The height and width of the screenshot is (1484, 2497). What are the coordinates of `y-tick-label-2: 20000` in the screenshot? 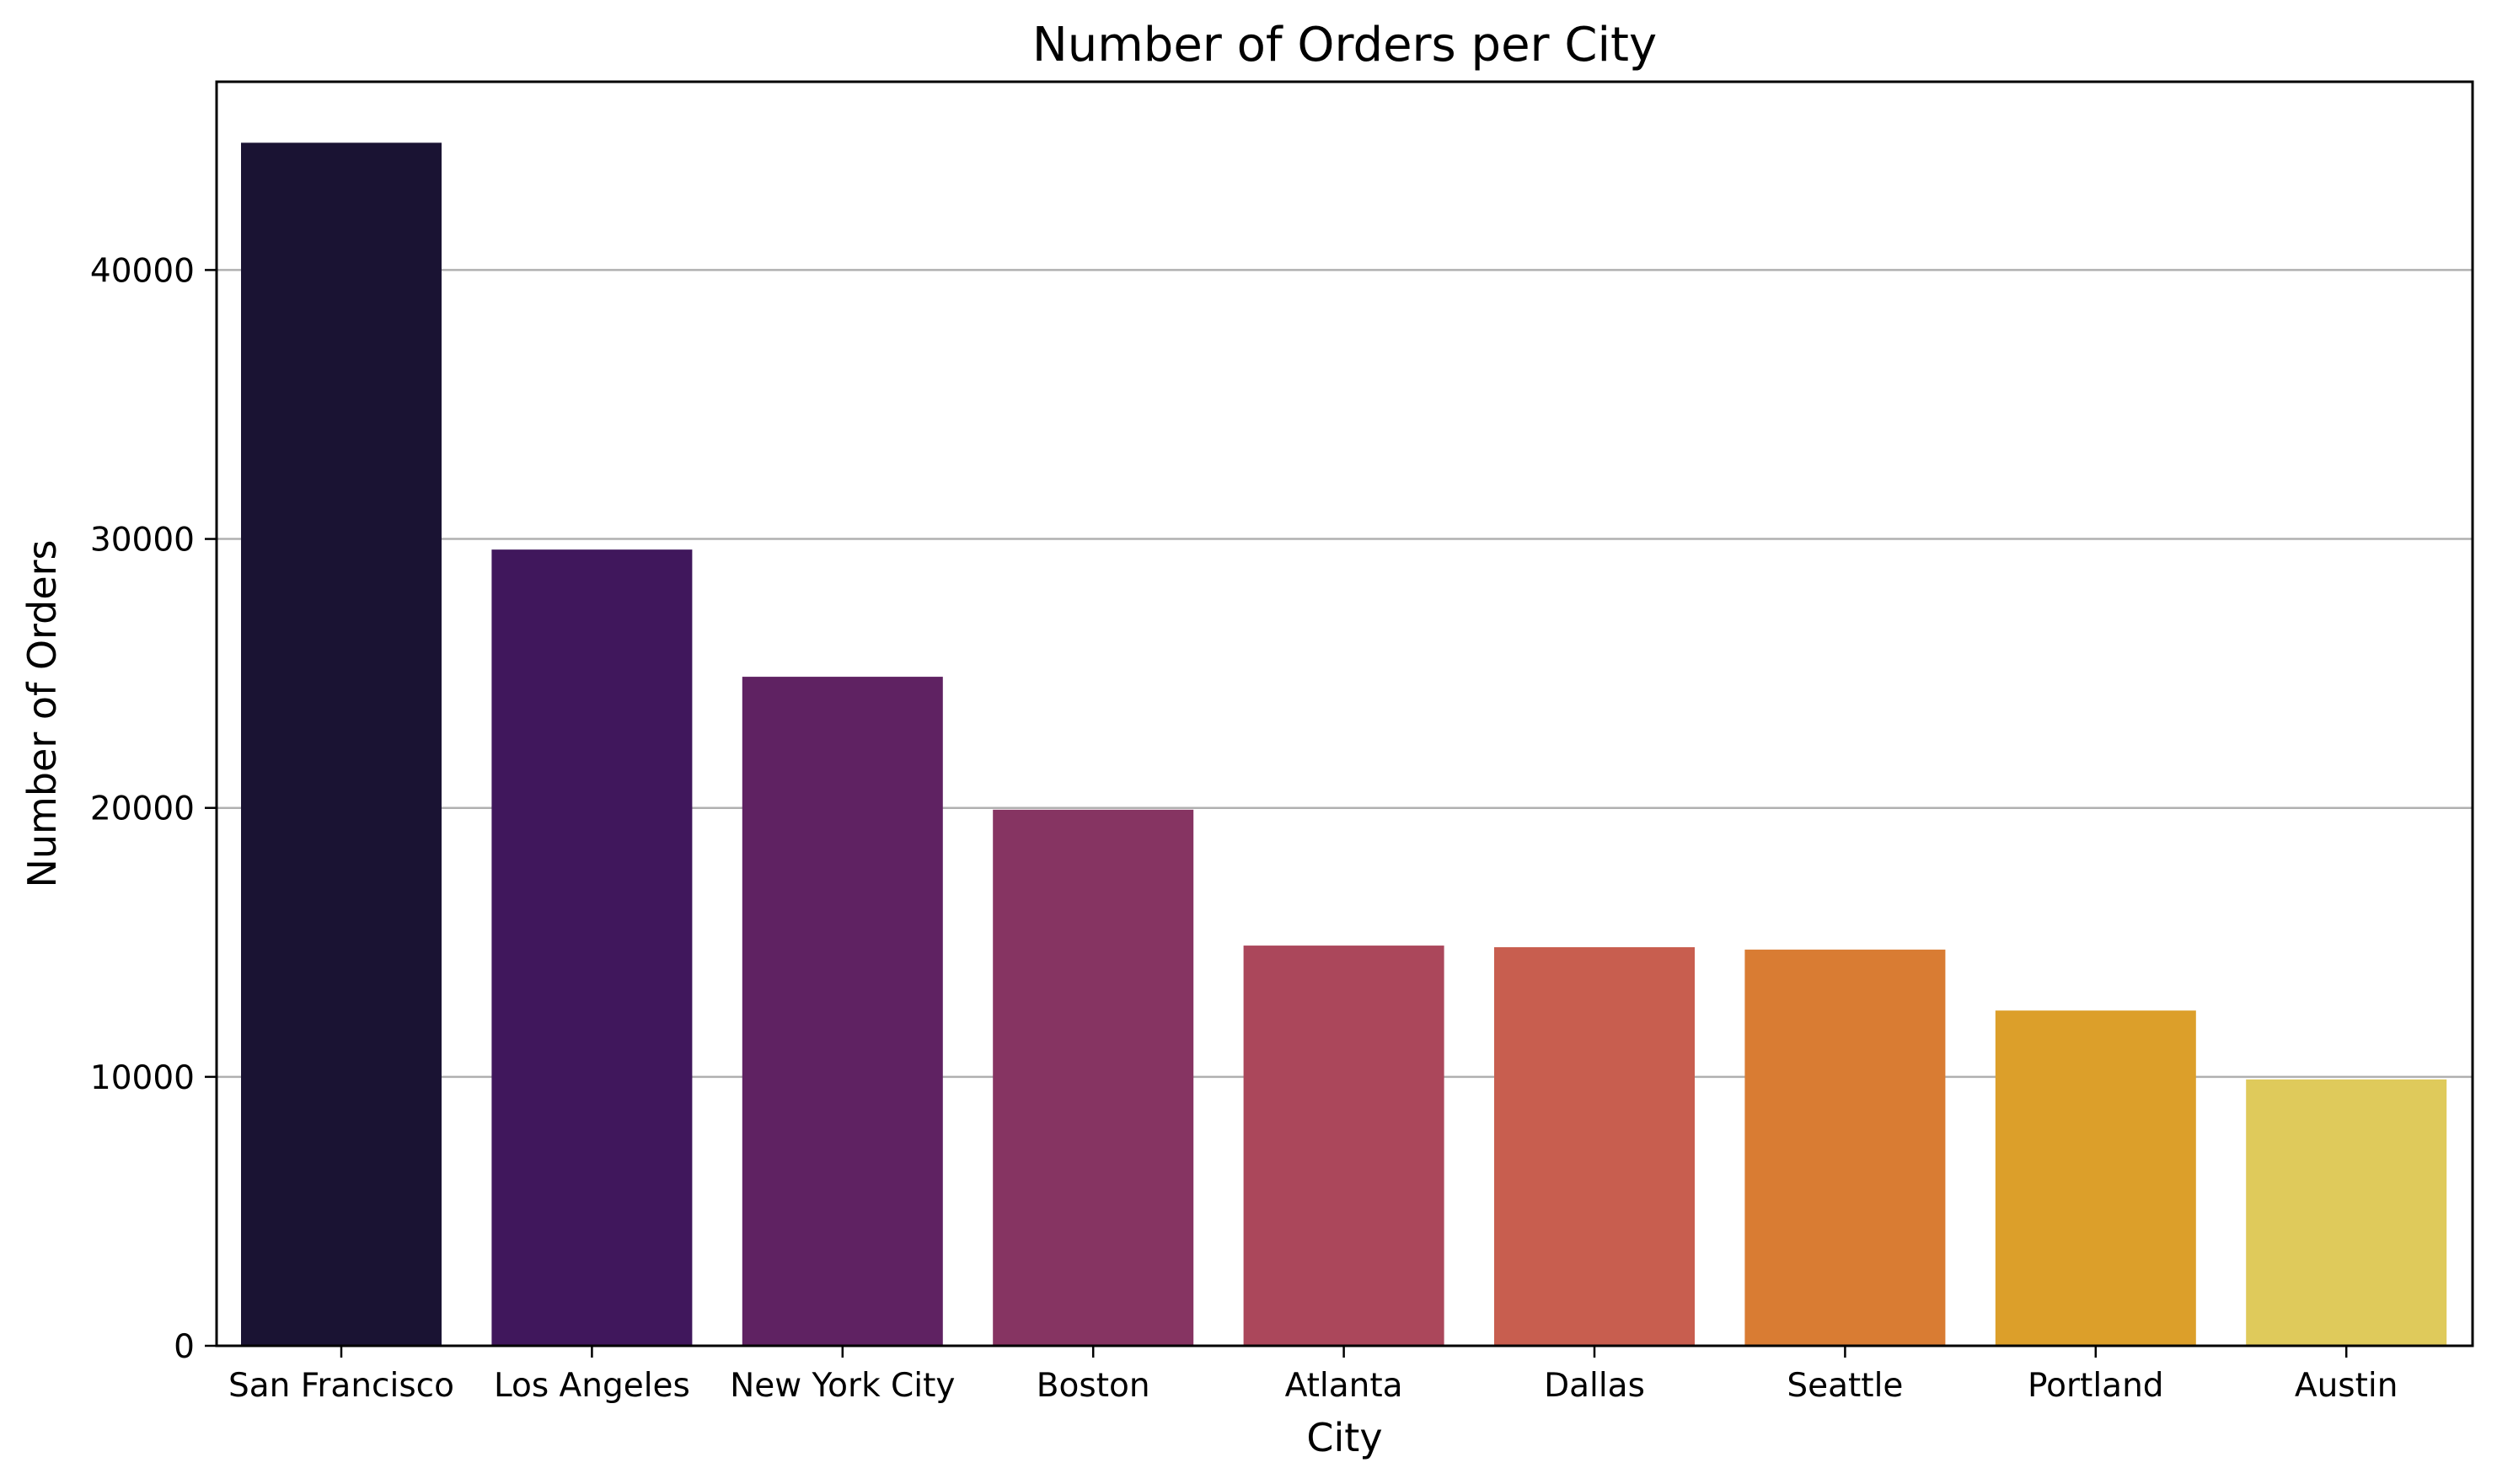 It's located at (142, 809).